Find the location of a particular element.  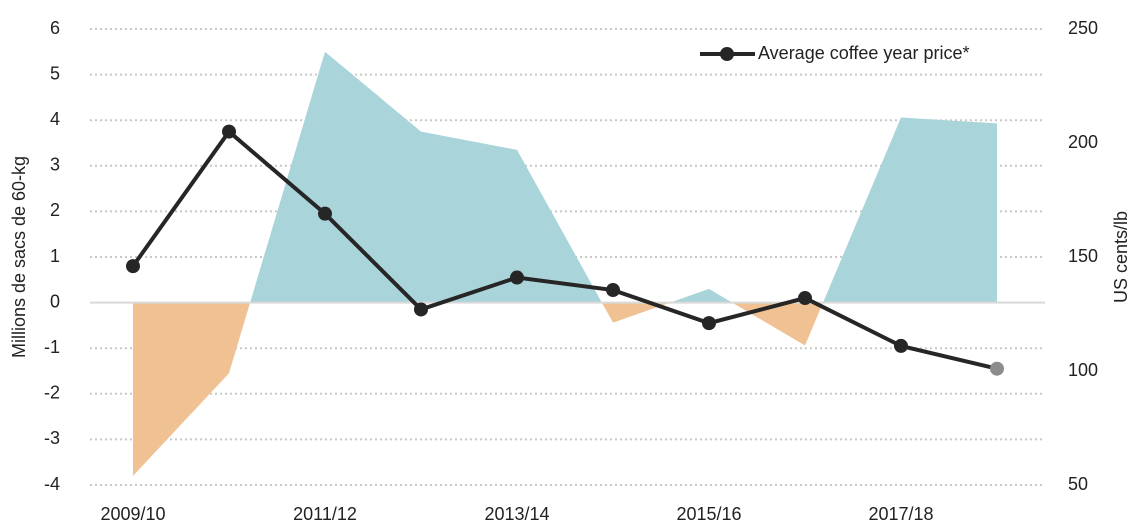

y-tick-label: 5 is located at coordinates (55, 73).